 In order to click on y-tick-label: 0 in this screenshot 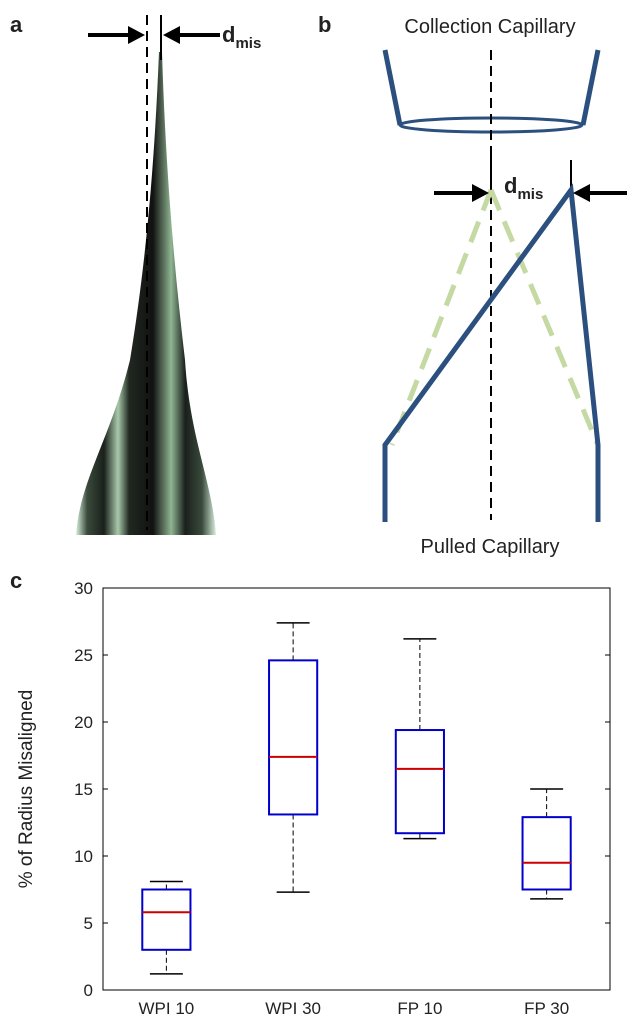, I will do `click(88, 990)`.